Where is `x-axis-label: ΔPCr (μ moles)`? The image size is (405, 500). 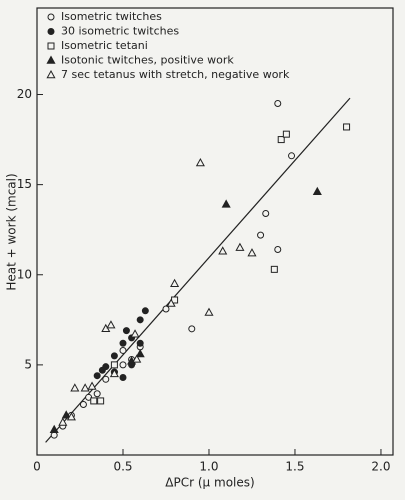 x-axis-label: ΔPCr (μ moles) is located at coordinates (209, 483).